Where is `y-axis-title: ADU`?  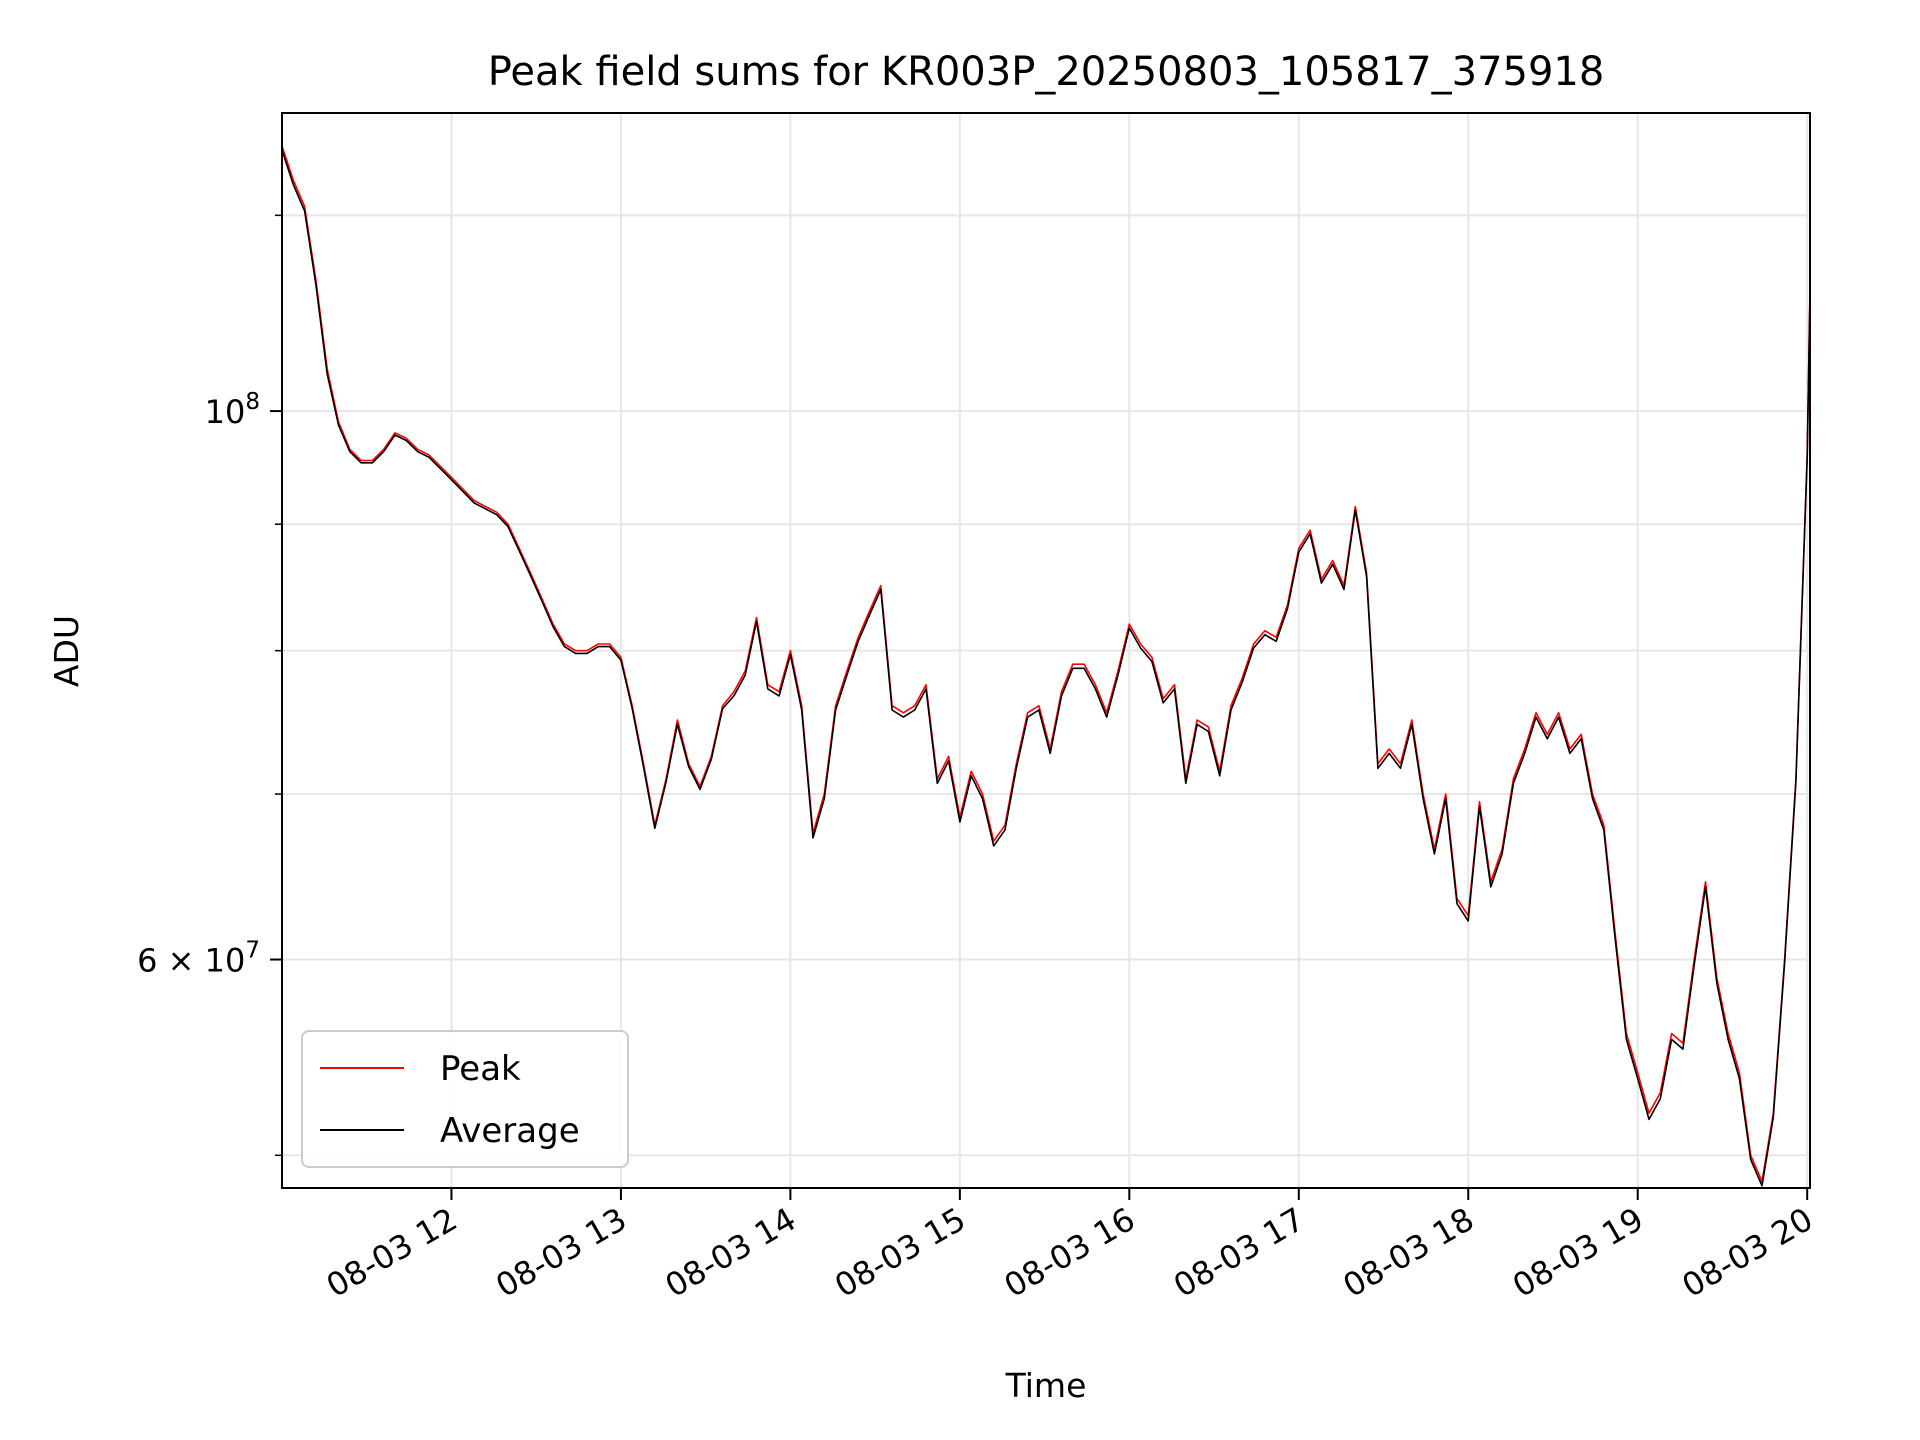
y-axis-title: ADU is located at coordinates (66, 651).